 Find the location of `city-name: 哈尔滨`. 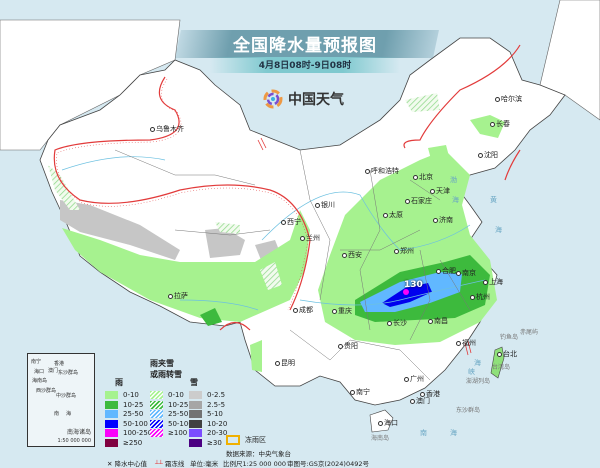

city-name: 哈尔滨 is located at coordinates (511, 99).